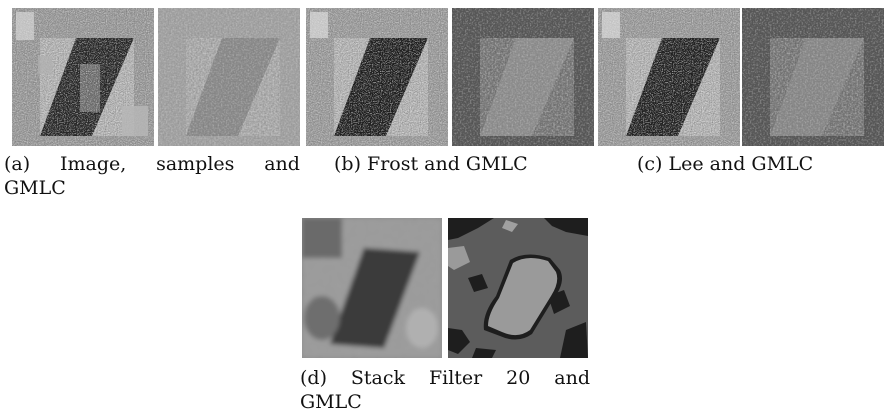  I want to click on caption-d-word: Filter, so click(455, 378).